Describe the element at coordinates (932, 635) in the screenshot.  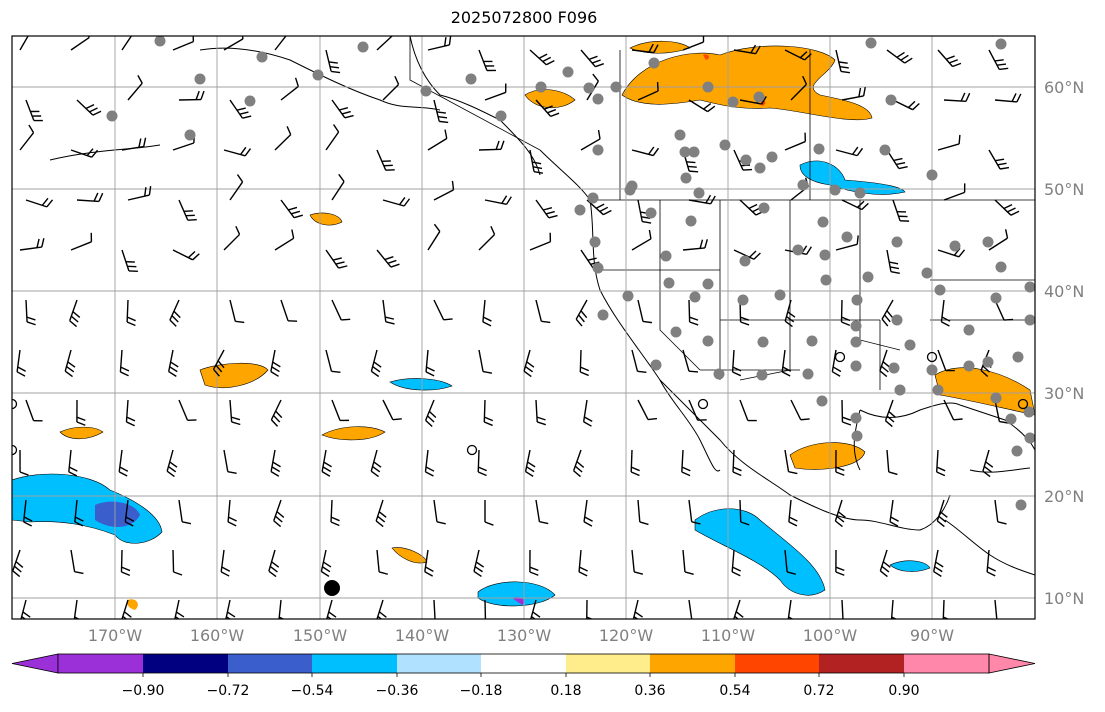
I see `lon-label: 90°W` at that location.